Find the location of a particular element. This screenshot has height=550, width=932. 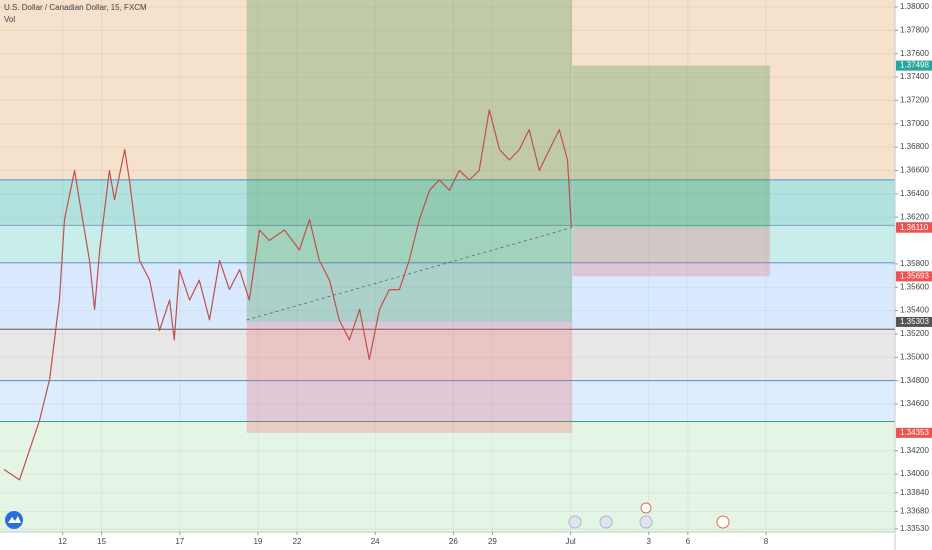

y-tick-label: 1.35800 is located at coordinates (914, 263).